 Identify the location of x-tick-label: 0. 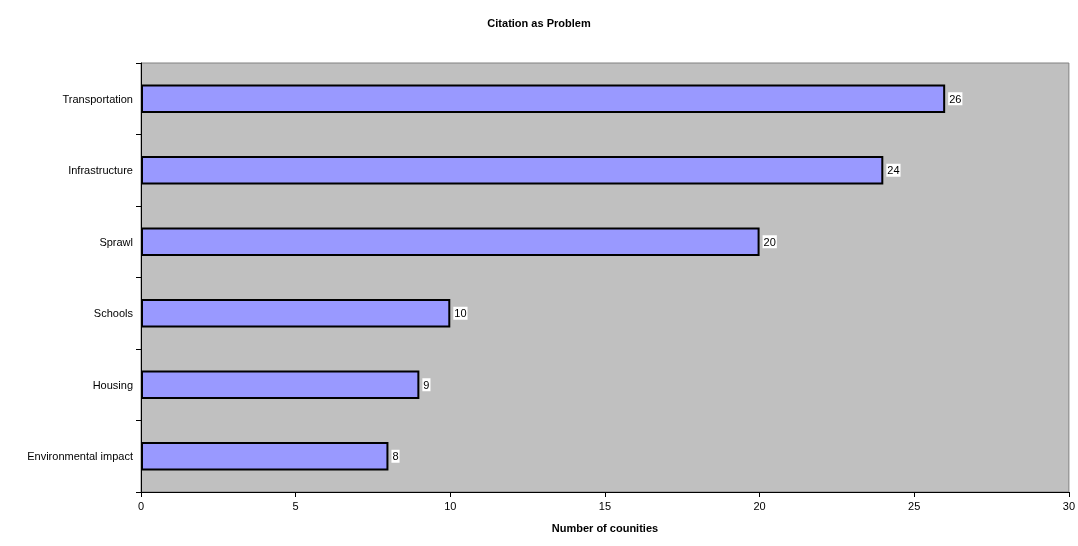
(141, 505).